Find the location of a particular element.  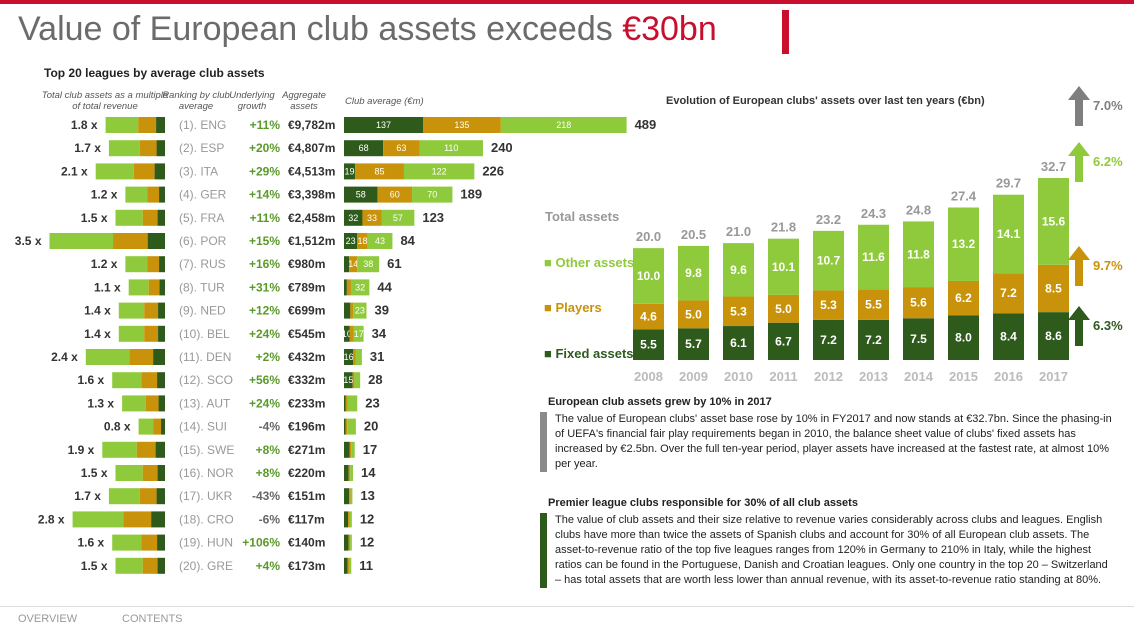

evo-year-label-2016: 2016 is located at coordinates (1008, 376).